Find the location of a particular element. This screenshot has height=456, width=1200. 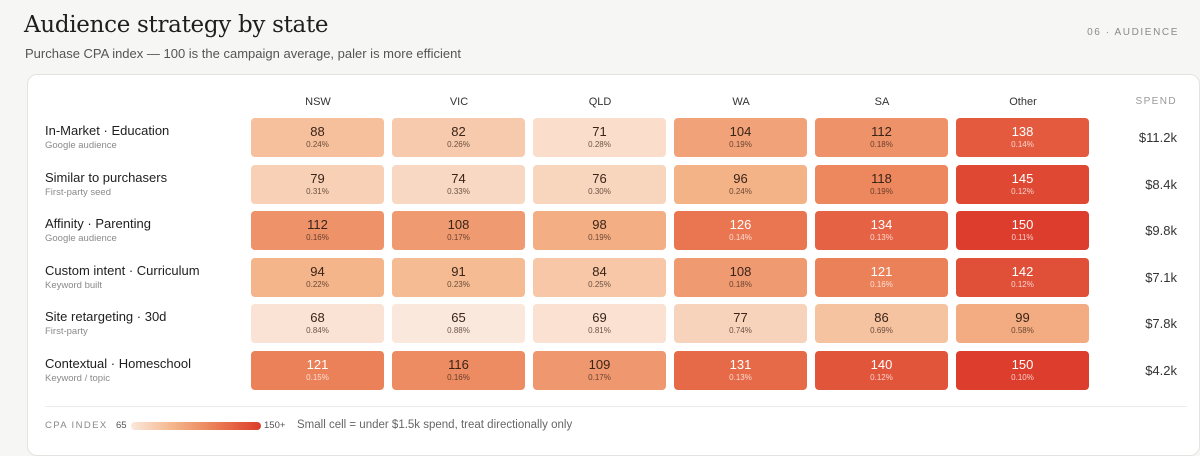

cell-index-value: 142 is located at coordinates (1022, 271).